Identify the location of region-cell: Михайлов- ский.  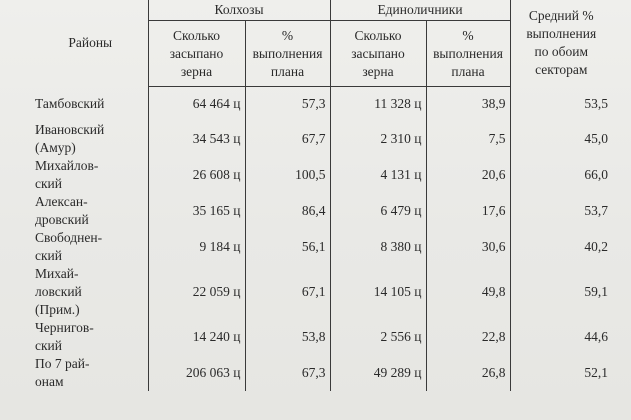
(67, 174).